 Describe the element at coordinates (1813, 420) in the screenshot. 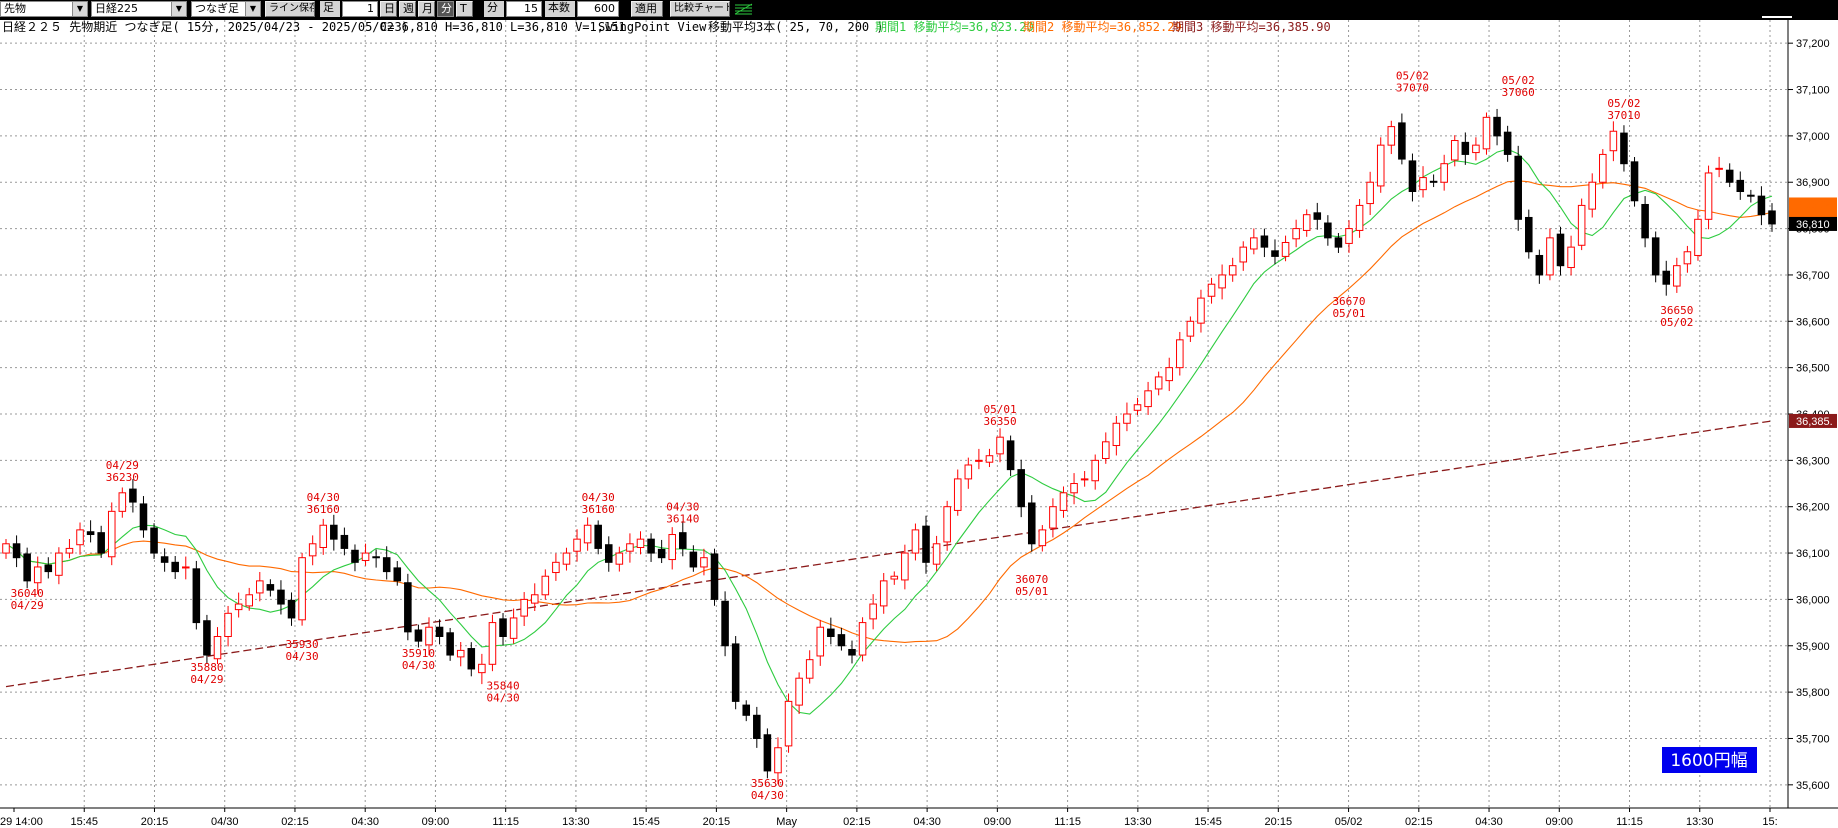

I see `ma3-marker-box` at that location.